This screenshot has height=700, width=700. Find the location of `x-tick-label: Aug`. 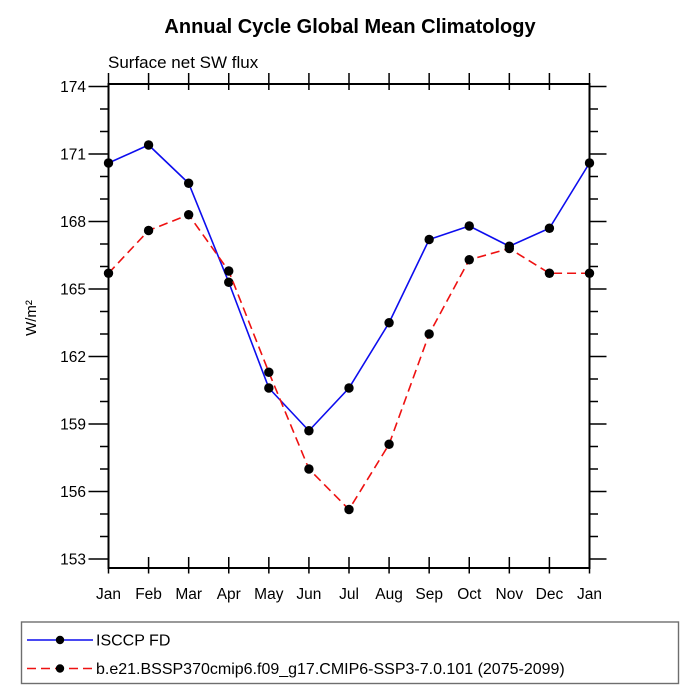

x-tick-label: Aug is located at coordinates (389, 594).